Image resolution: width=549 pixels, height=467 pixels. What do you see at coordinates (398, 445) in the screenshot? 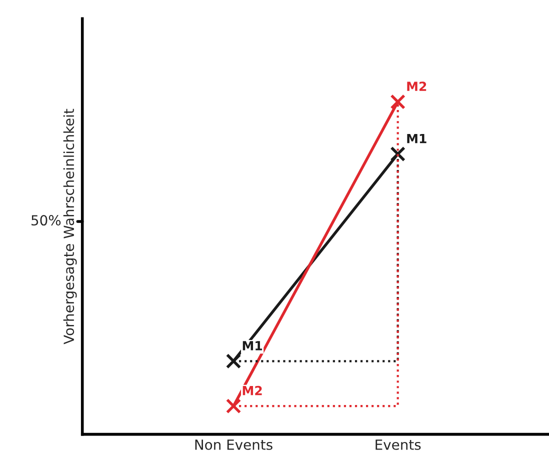
I see `x-tick-label: Events` at bounding box center [398, 445].